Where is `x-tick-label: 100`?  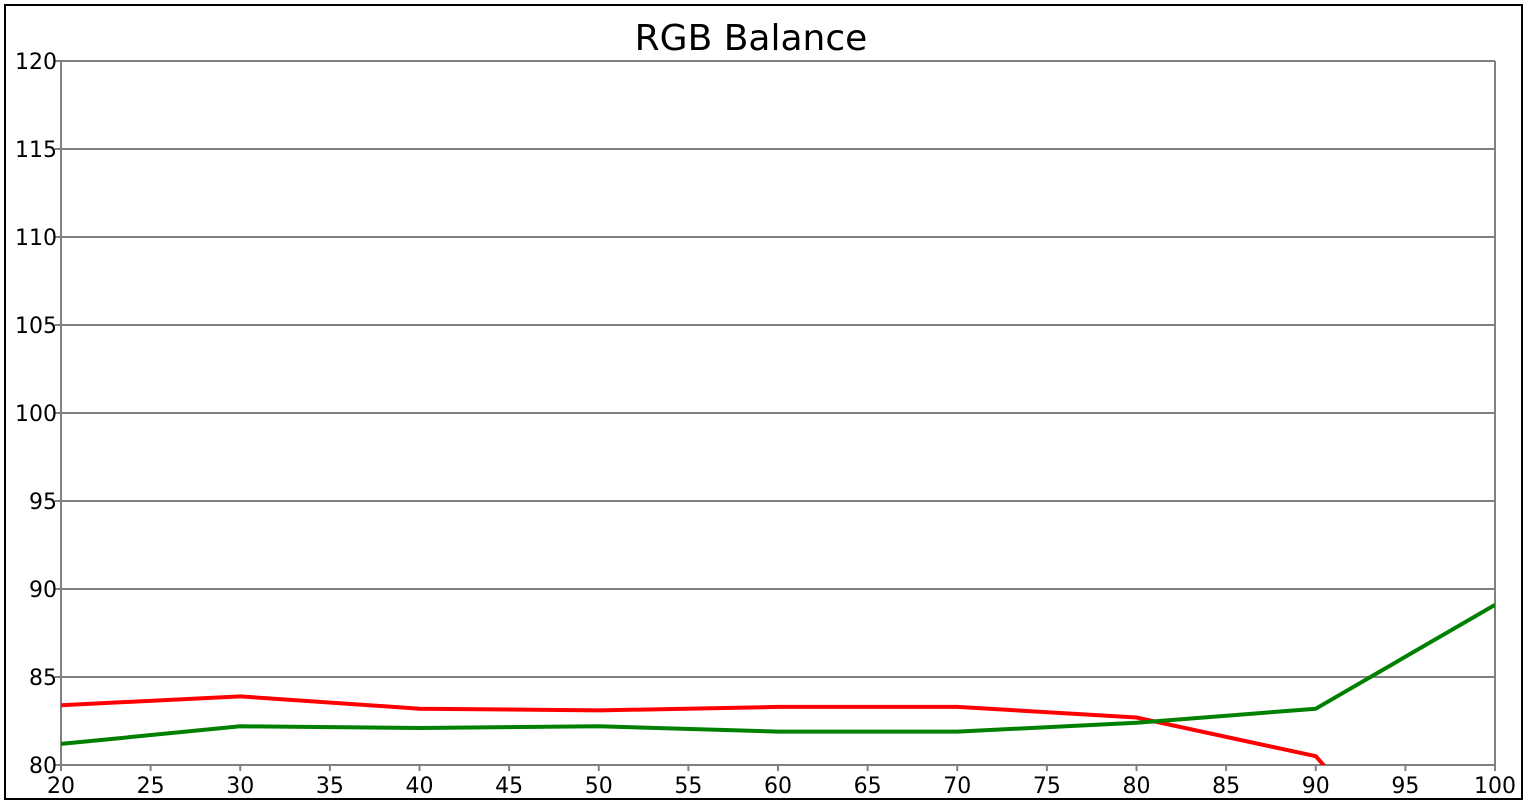 x-tick-label: 100 is located at coordinates (1495, 786).